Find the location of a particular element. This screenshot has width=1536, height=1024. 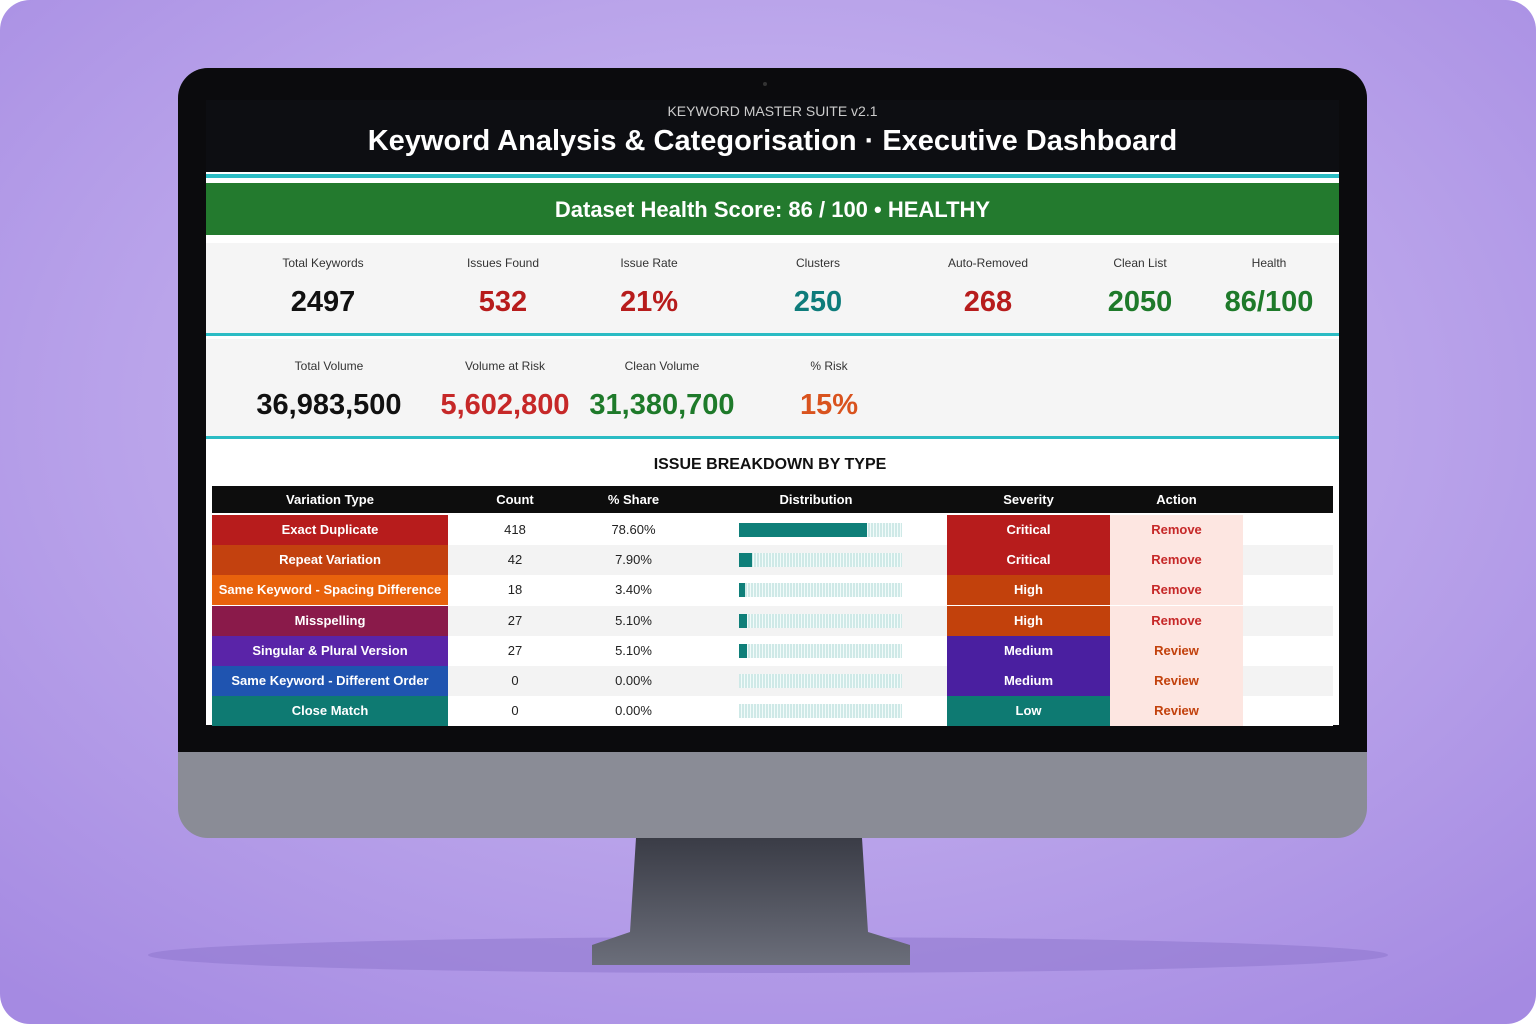

kpi-label: Total Volume is located at coordinates (329, 366).